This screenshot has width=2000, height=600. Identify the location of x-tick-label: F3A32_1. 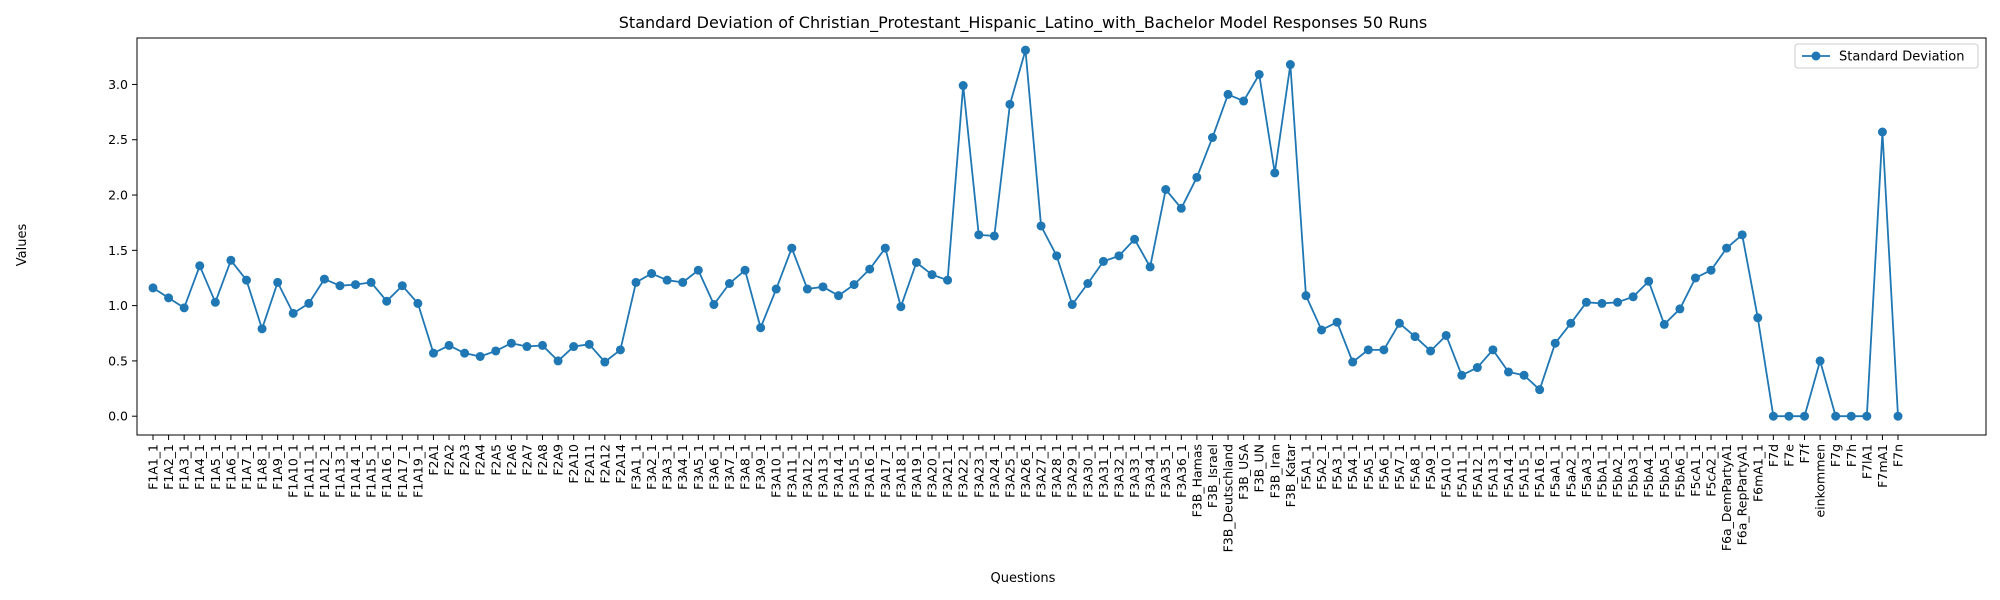
(1118, 471).